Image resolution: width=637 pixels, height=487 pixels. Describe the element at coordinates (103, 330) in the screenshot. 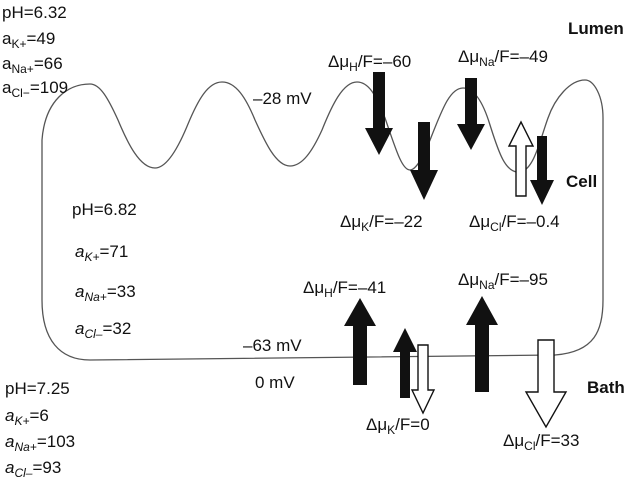

I see `cell-cl: aCl–=32` at that location.